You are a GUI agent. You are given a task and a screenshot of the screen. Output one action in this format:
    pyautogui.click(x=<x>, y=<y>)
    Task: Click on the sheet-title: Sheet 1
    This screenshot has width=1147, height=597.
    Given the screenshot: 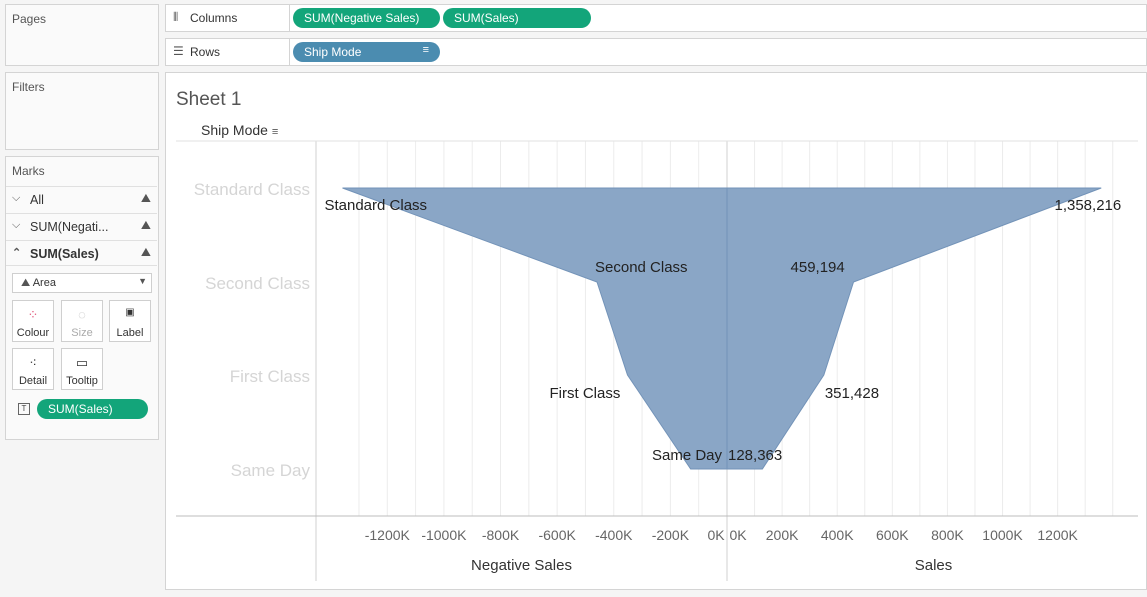 What is the action you would take?
    pyautogui.click(x=209, y=99)
    